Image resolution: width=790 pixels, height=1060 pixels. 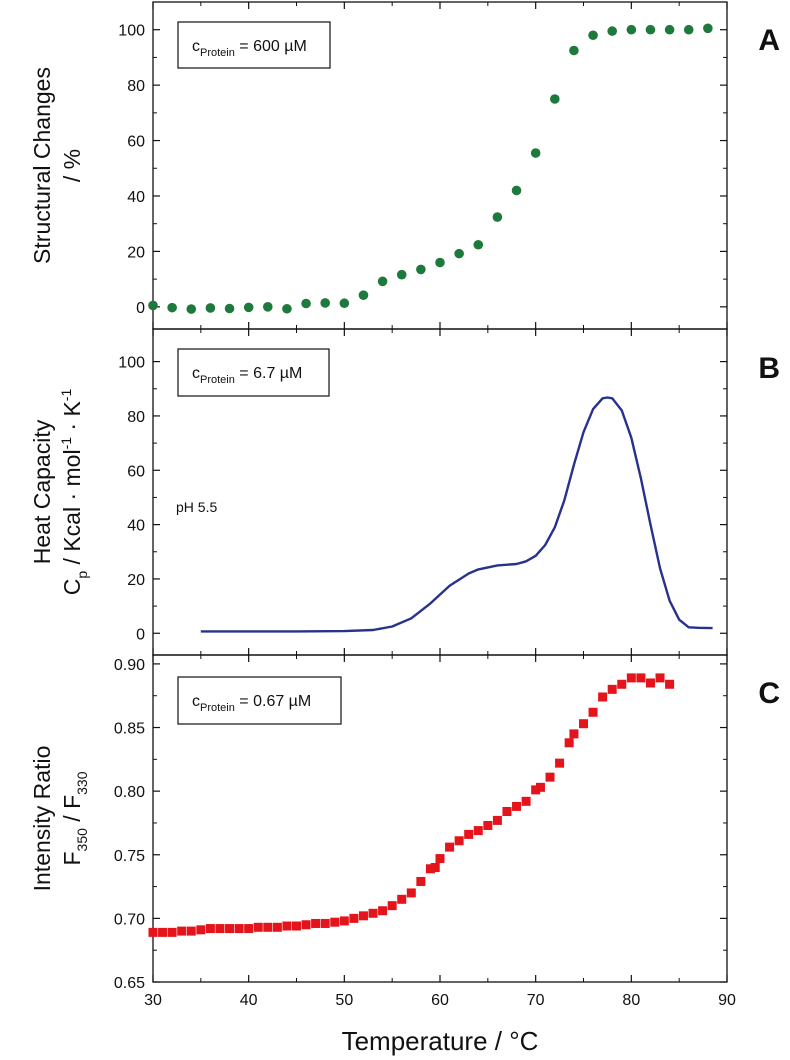 I want to click on y-tick-label: 80, so click(x=136, y=86).